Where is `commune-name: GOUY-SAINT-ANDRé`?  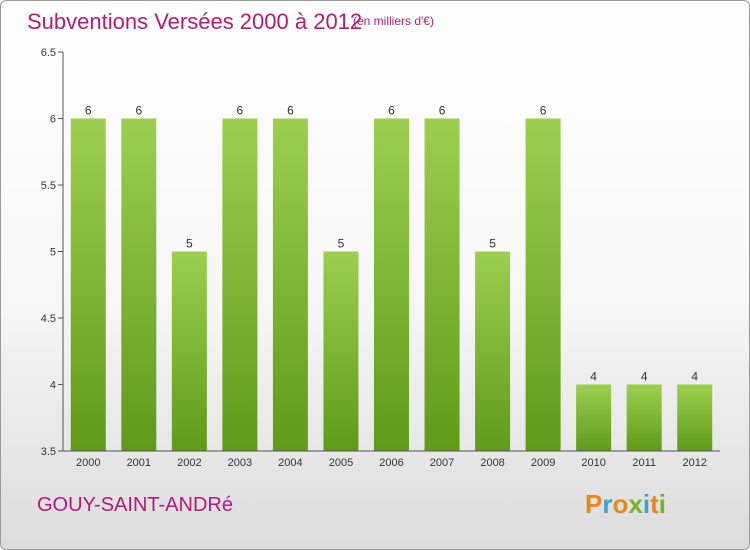 commune-name: GOUY-SAINT-ANDRé is located at coordinates (135, 505).